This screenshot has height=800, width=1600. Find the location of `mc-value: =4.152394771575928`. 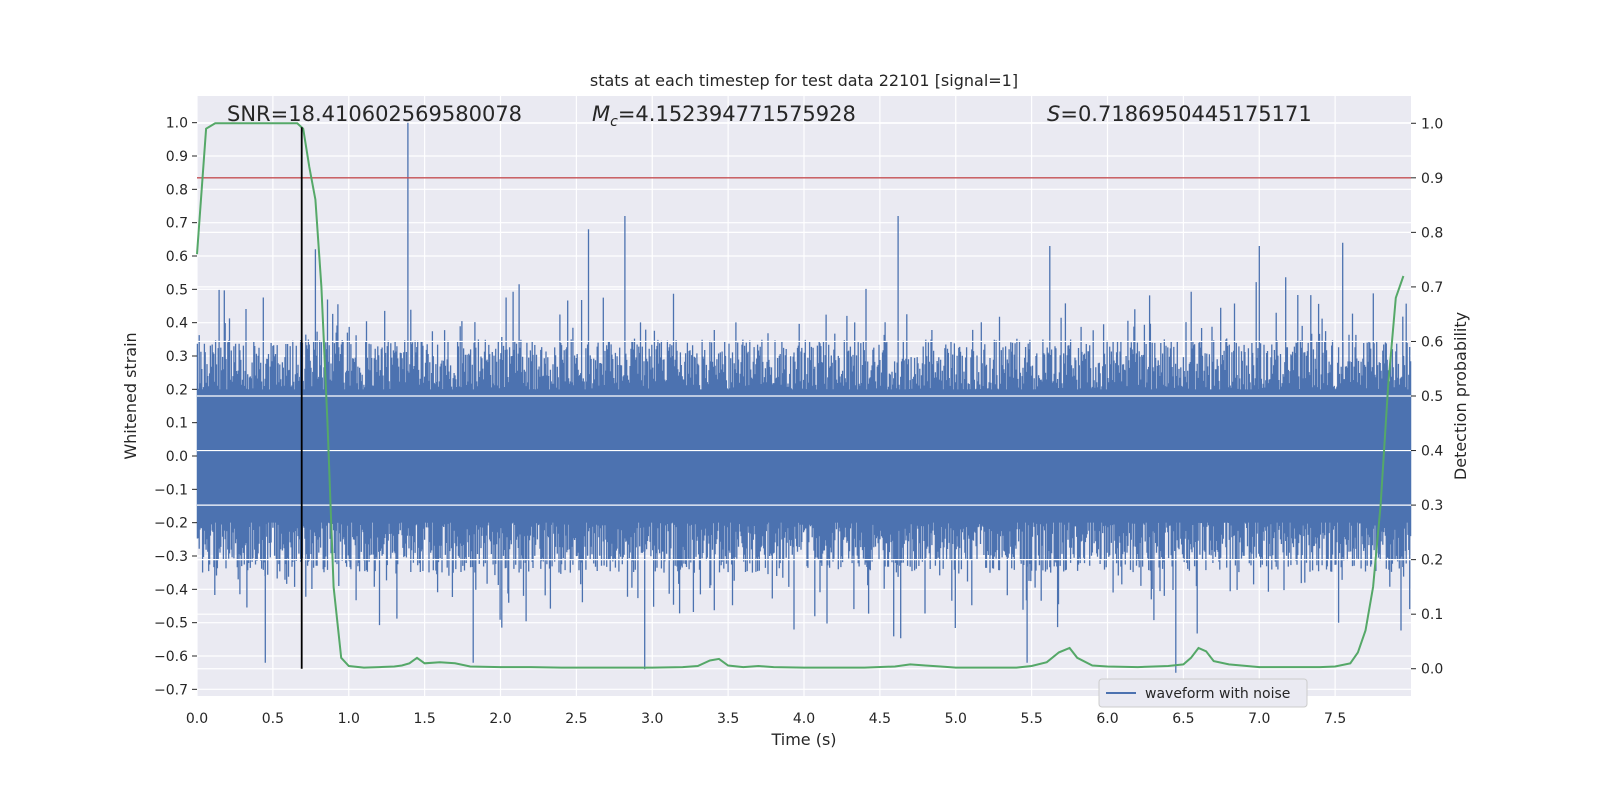

mc-value: =4.152394771575928 is located at coordinates (737, 114).